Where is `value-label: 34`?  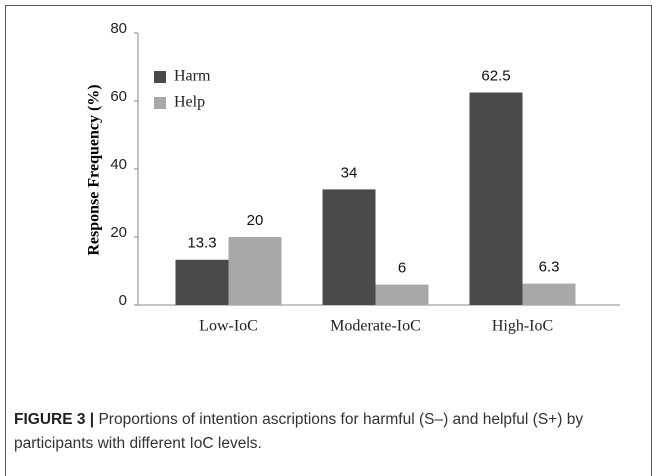
value-label: 34 is located at coordinates (349, 172).